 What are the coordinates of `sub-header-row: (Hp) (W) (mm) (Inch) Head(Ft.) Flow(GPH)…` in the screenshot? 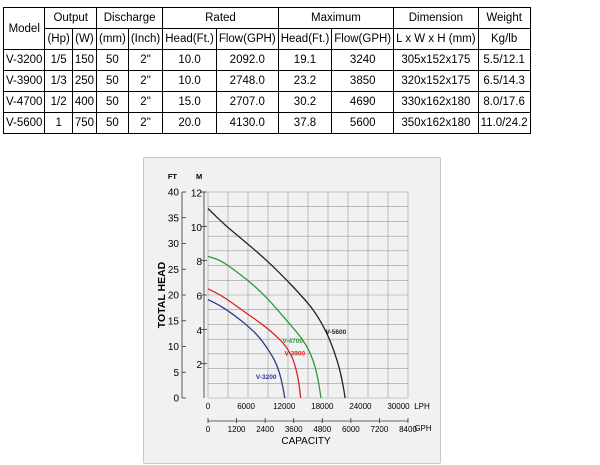 It's located at (267, 39).